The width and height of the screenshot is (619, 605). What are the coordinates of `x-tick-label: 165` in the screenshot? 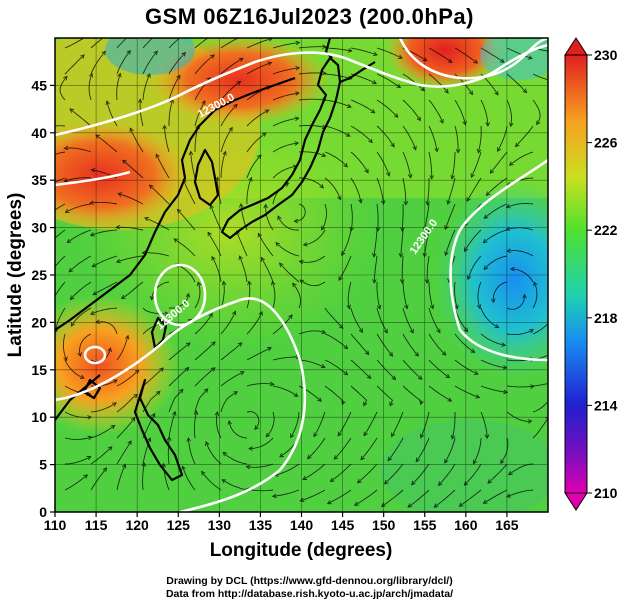 It's located at (507, 525).